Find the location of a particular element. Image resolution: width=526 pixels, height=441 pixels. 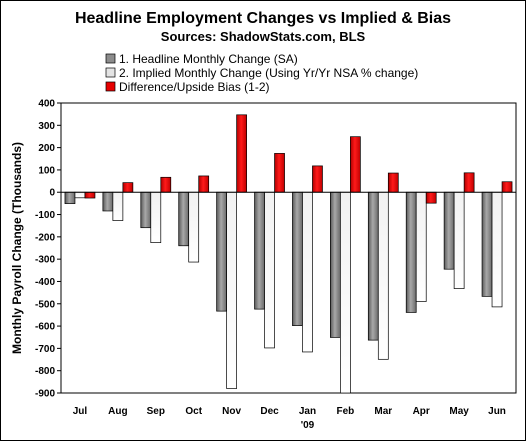

x-tick-label: Sep is located at coordinates (156, 411).